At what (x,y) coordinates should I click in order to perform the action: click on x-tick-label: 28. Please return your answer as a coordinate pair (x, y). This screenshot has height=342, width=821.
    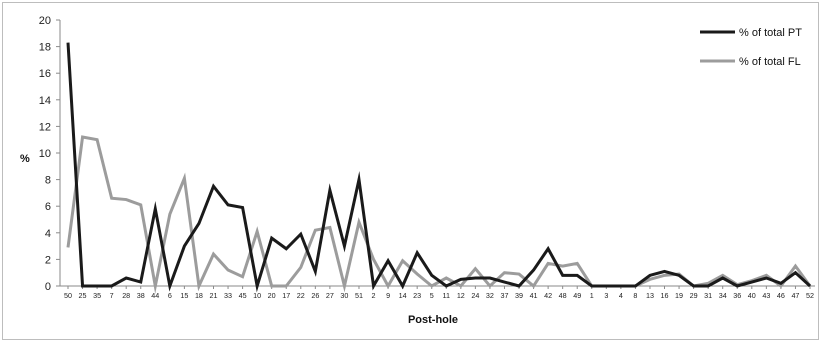
    Looking at the image, I should click on (126, 295).